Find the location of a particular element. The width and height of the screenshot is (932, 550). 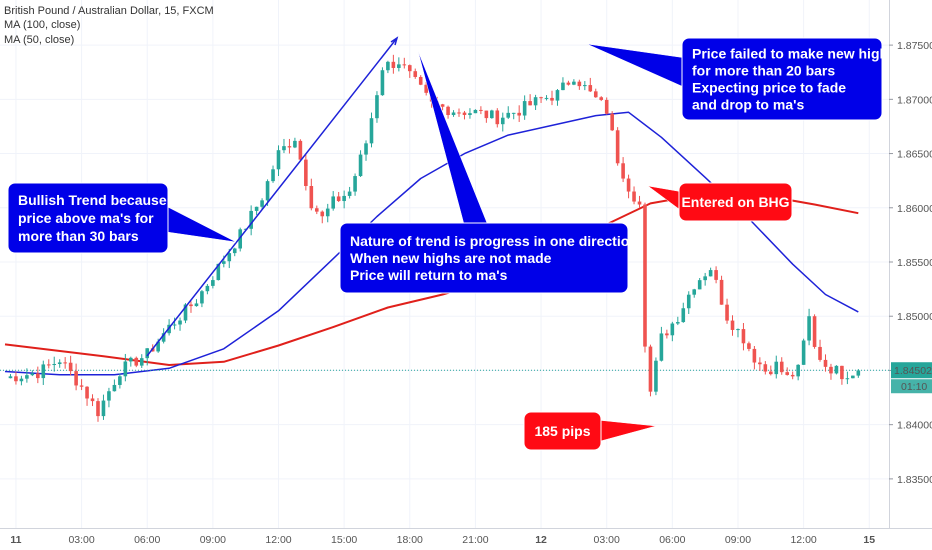

callout-pips: 185 pips is located at coordinates (590, 431).